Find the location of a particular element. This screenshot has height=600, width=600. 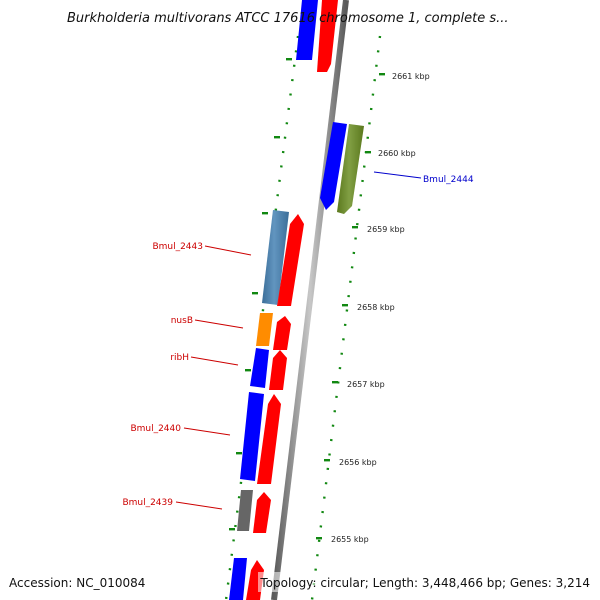

gene-reverse-bottom is located at coordinates (238, 579).